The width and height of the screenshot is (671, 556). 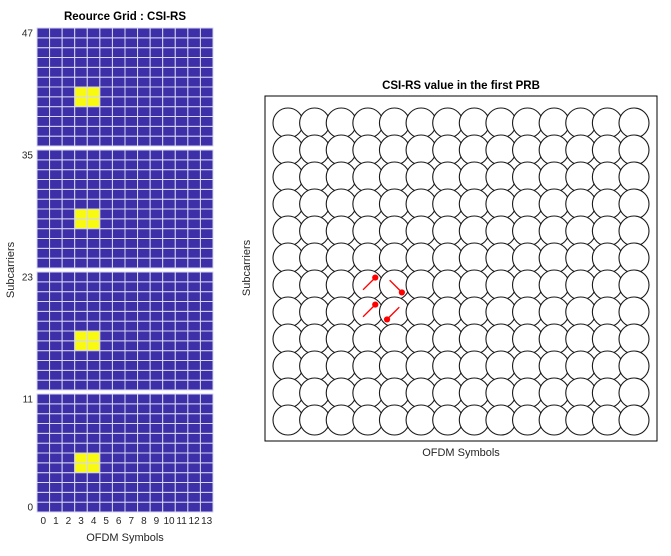 I want to click on csirs-arrow-head, so click(x=375, y=277).